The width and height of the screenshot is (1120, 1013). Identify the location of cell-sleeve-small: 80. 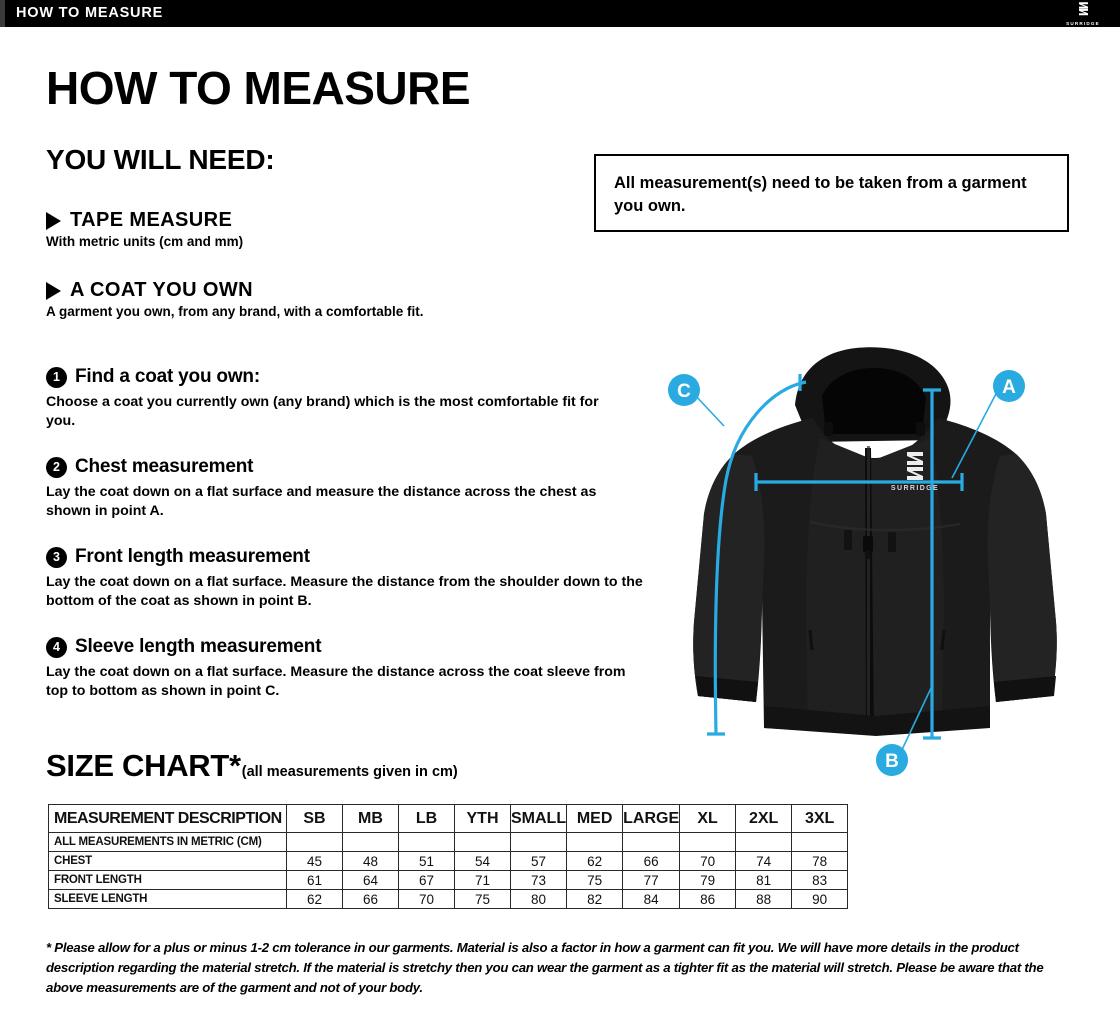
(538, 899).